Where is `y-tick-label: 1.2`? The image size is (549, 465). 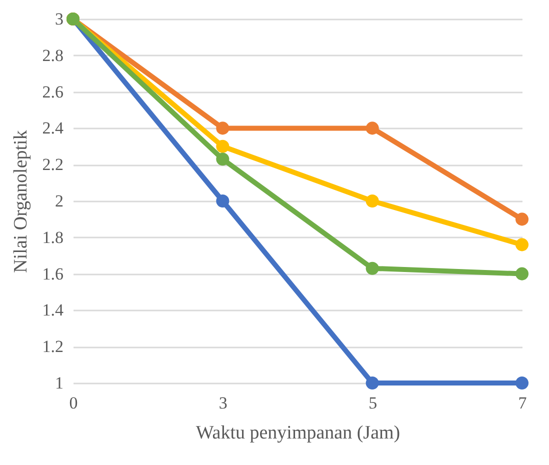 y-tick-label: 1.2 is located at coordinates (53, 346).